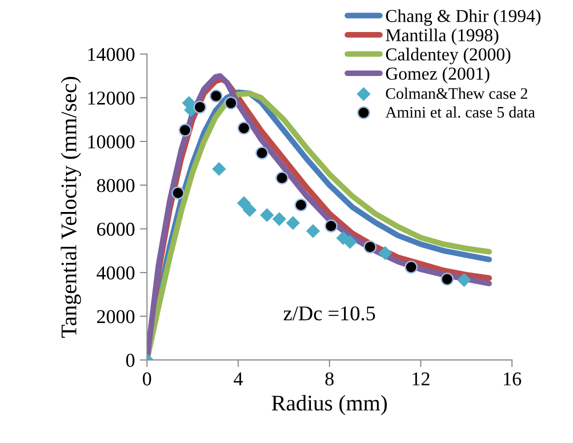 Image resolution: width=573 pixels, height=443 pixels. What do you see at coordinates (457, 93) in the screenshot?
I see `legend-label: Colman&Thew case 2` at bounding box center [457, 93].